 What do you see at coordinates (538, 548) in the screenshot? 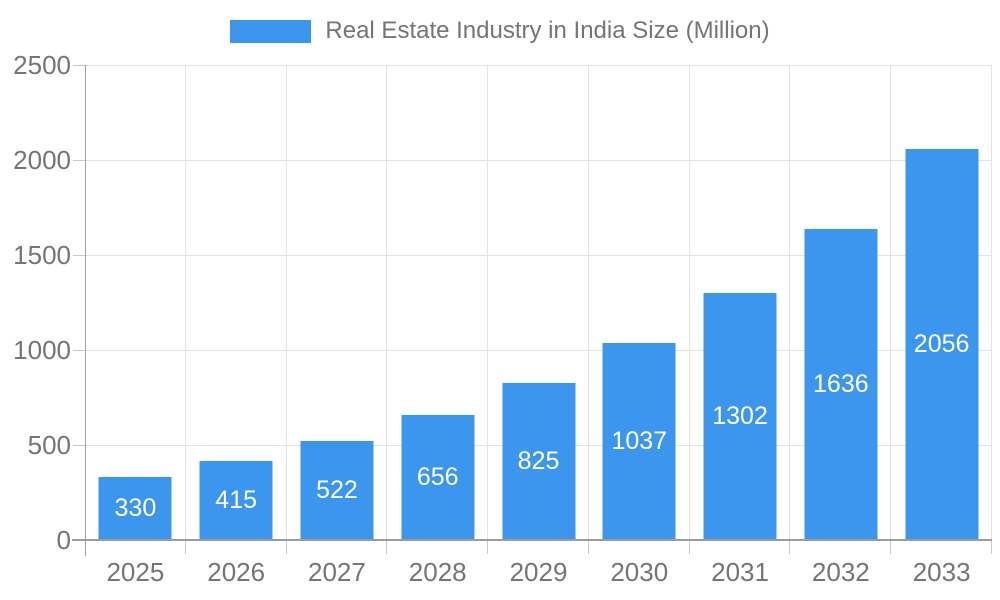
I see `x-axis-ticks` at bounding box center [538, 548].